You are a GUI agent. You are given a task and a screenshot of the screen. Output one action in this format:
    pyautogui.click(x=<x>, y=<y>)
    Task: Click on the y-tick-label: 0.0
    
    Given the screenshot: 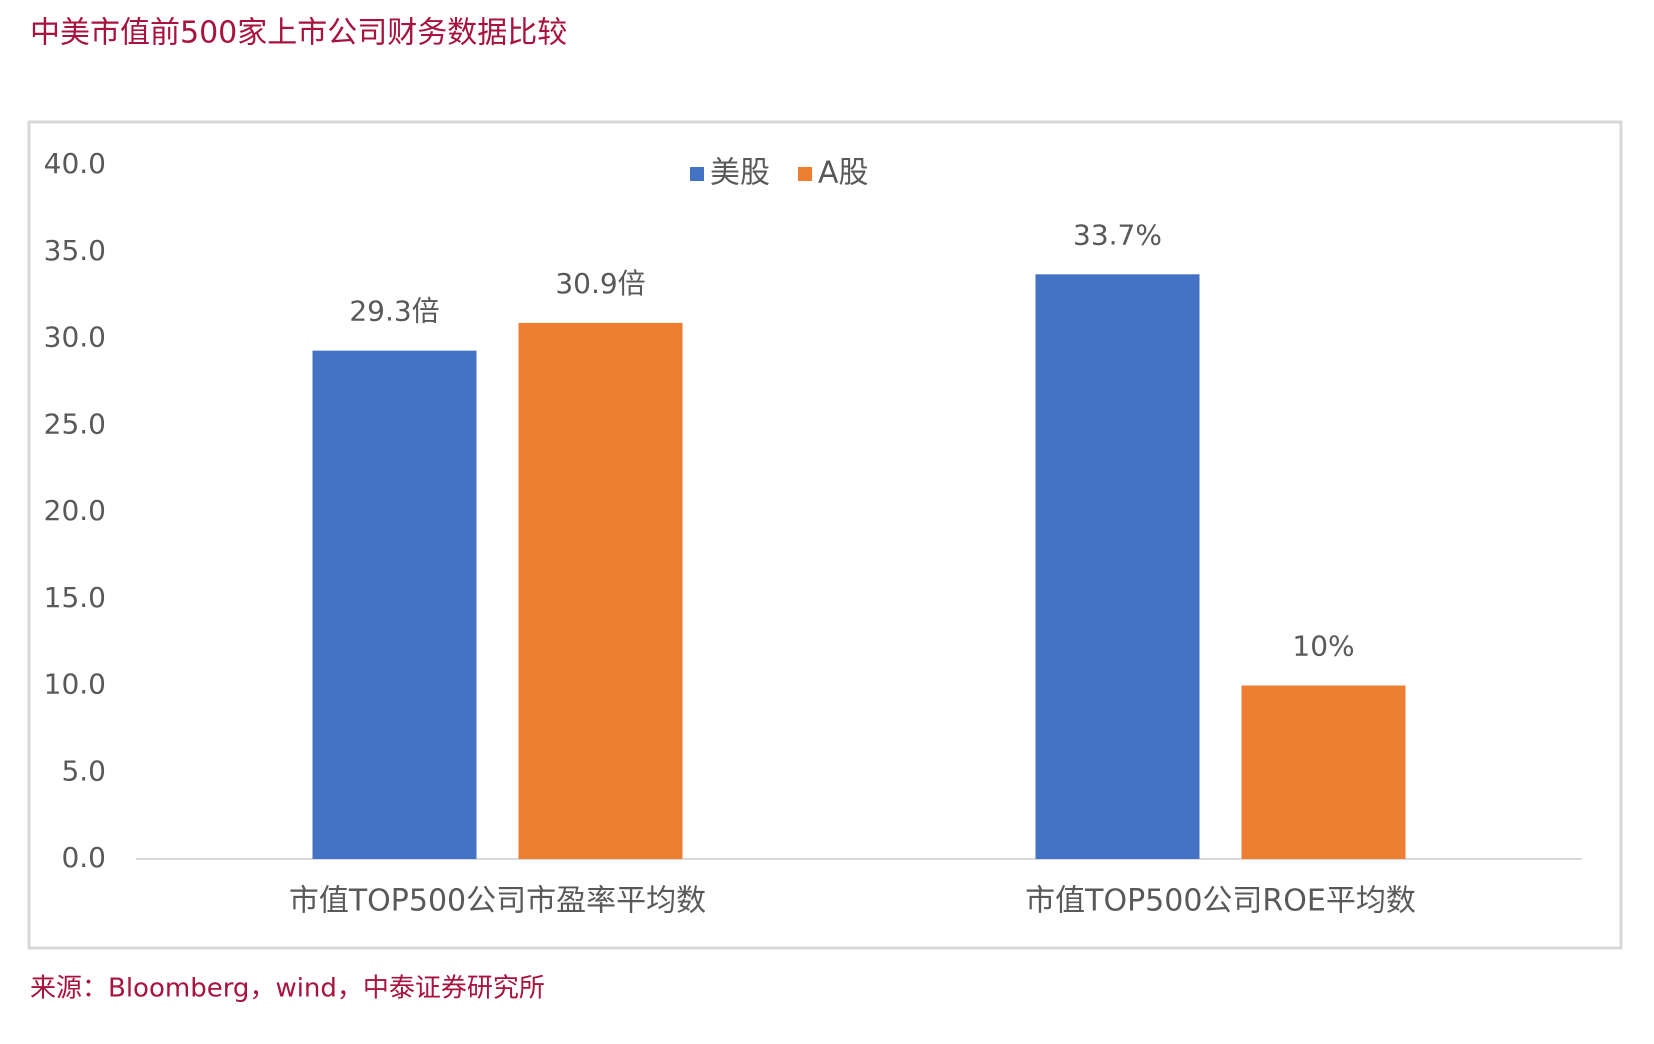 What is the action you would take?
    pyautogui.click(x=83, y=857)
    